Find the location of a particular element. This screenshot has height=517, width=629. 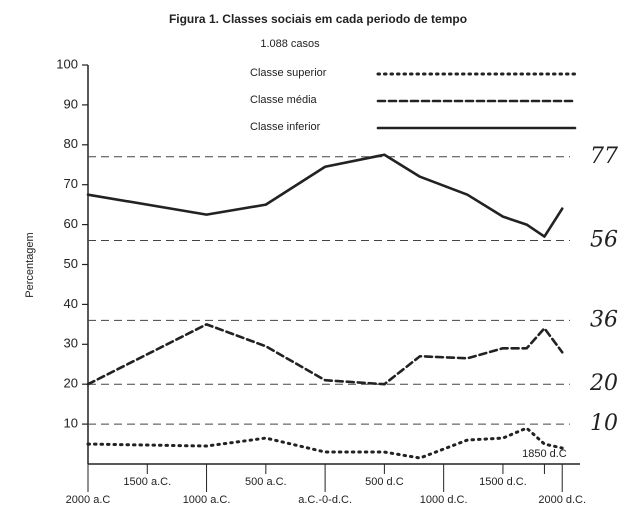

reference-label: 56 is located at coordinates (604, 240).